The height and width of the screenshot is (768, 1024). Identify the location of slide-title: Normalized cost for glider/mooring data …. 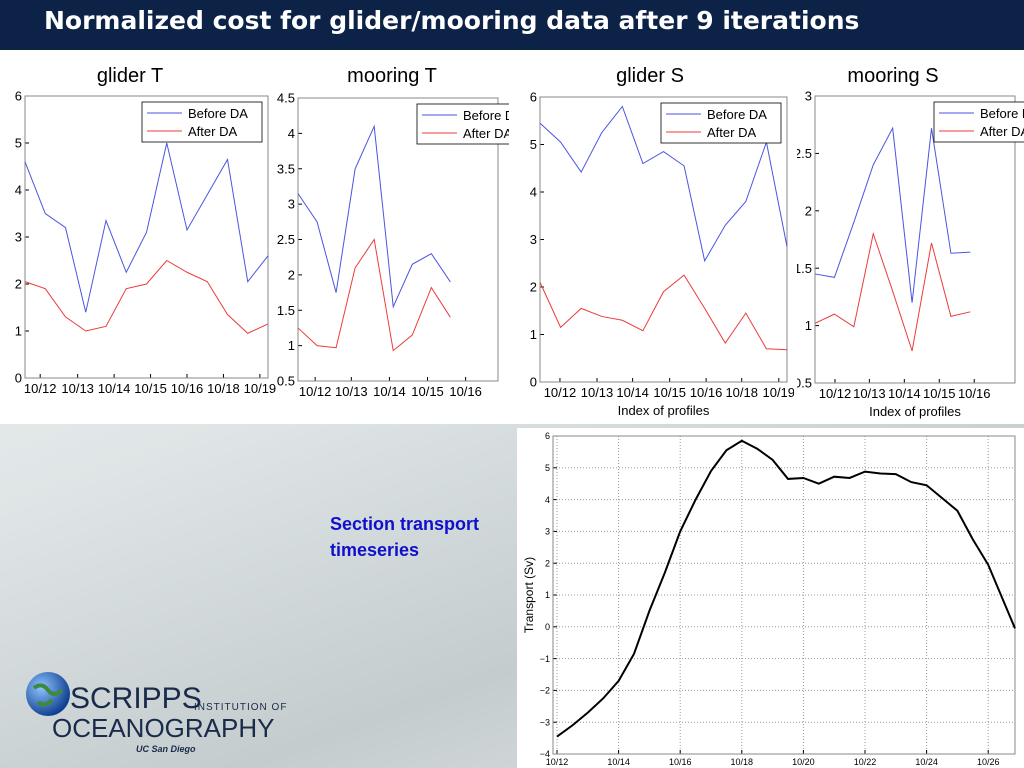
(452, 20).